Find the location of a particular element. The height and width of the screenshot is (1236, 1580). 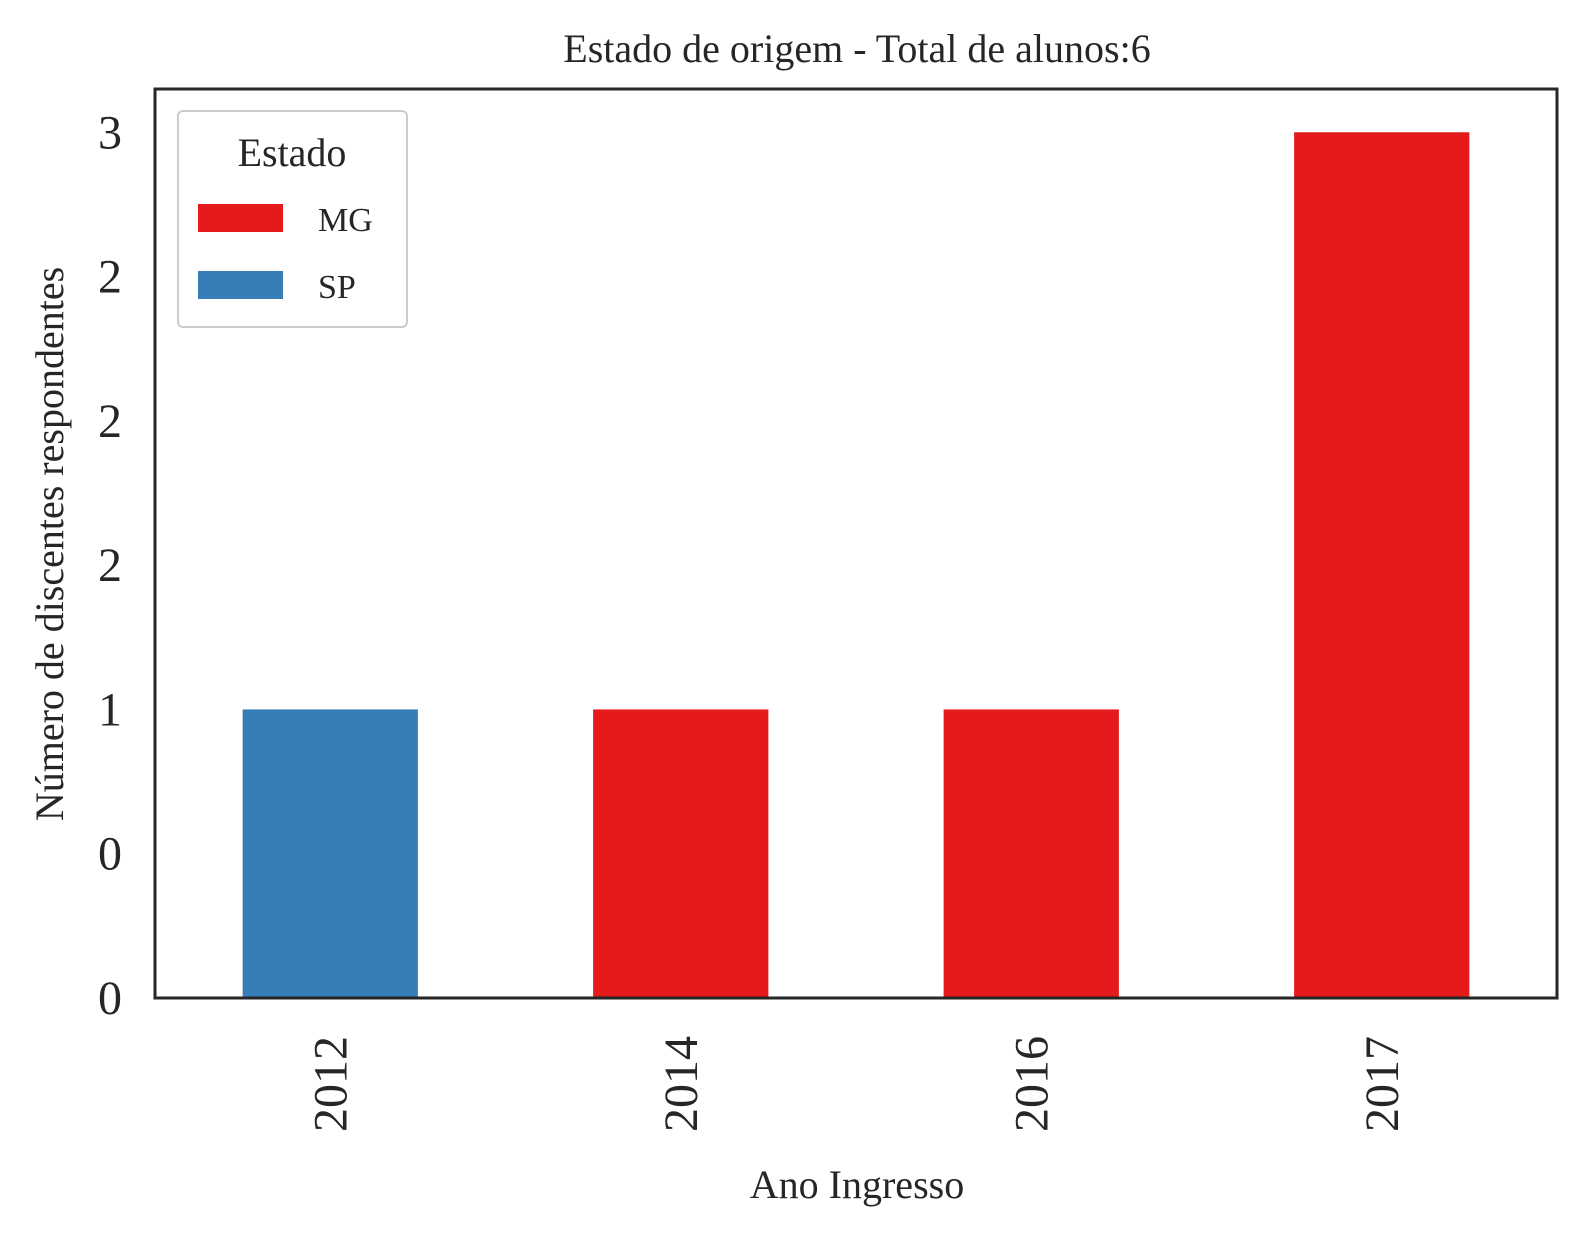

legend-title: Estado is located at coordinates (292, 152).